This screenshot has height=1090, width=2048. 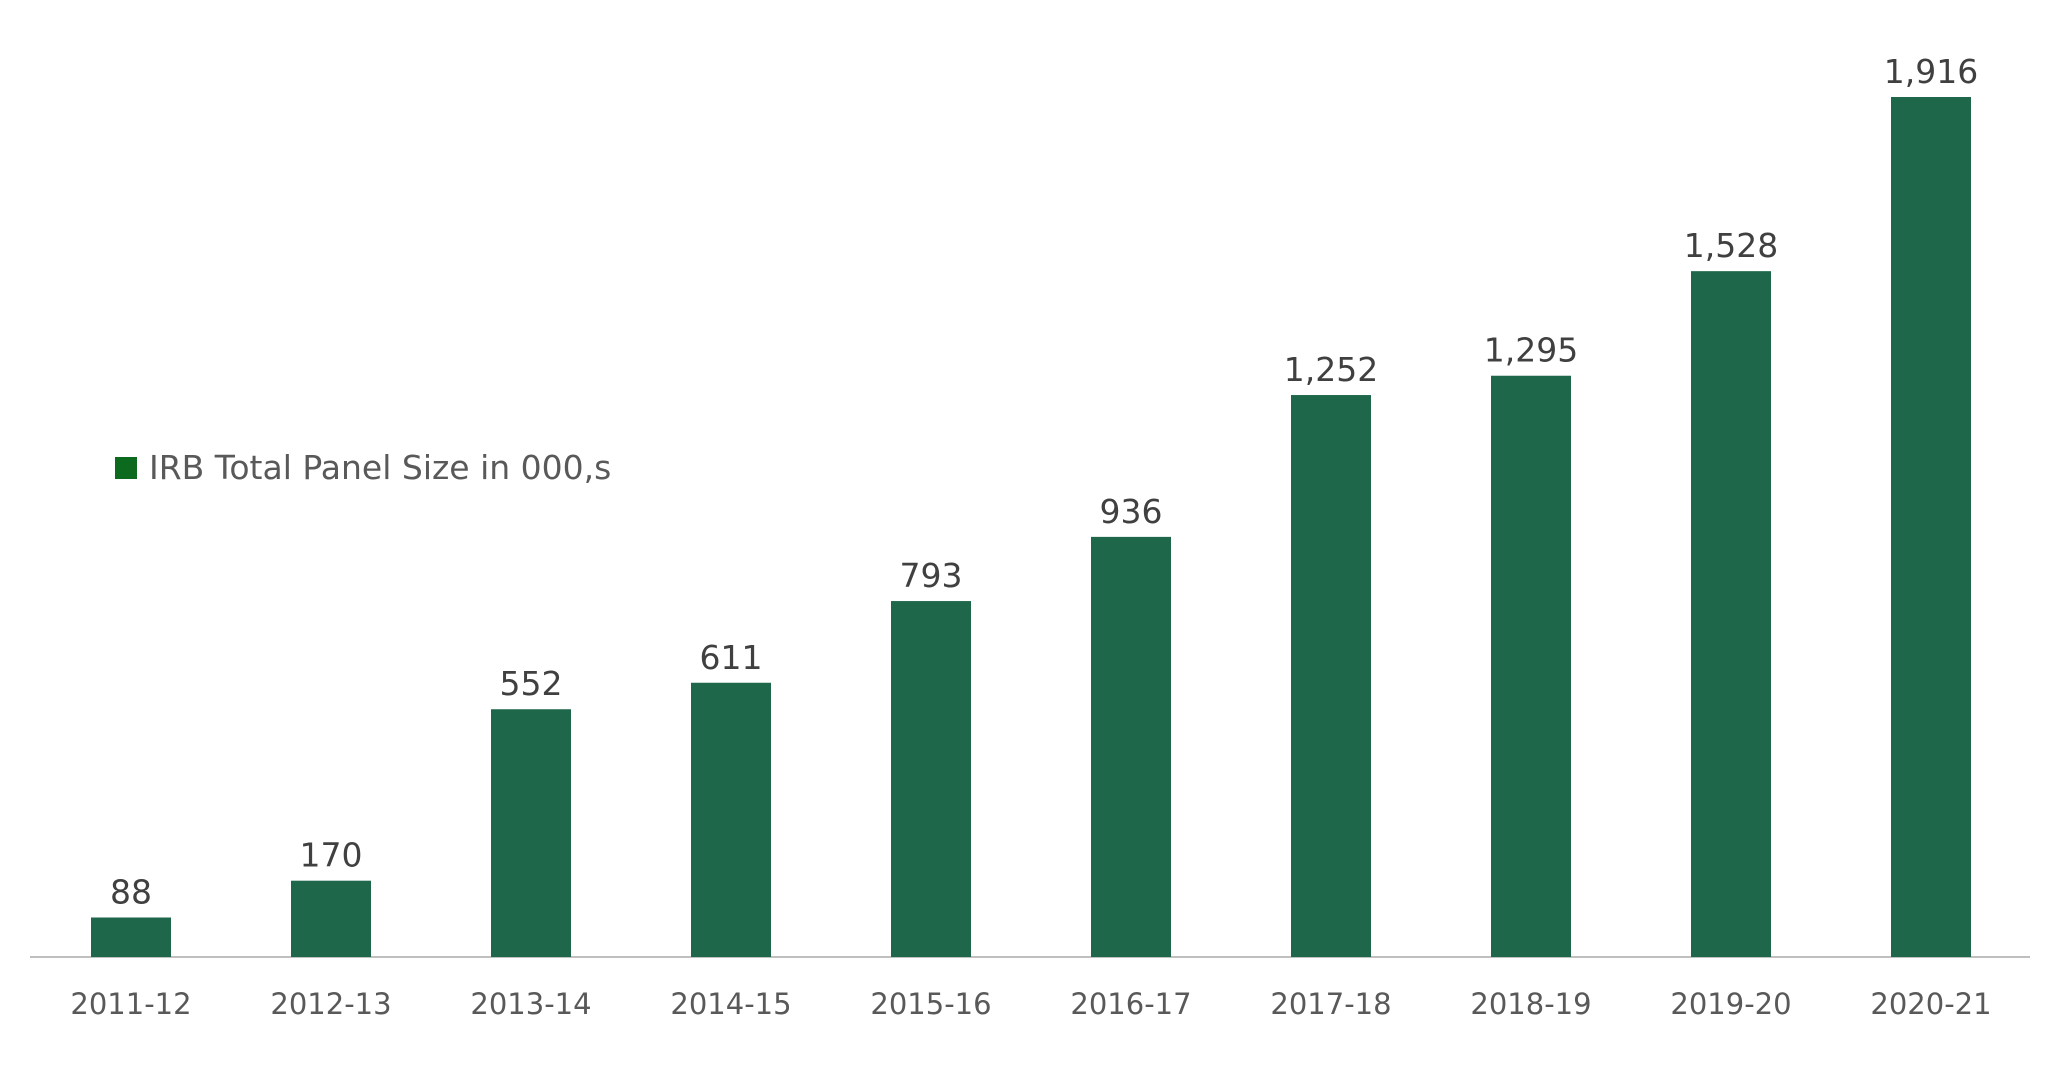 I want to click on value-label-2013-14: 552, so click(x=531, y=683).